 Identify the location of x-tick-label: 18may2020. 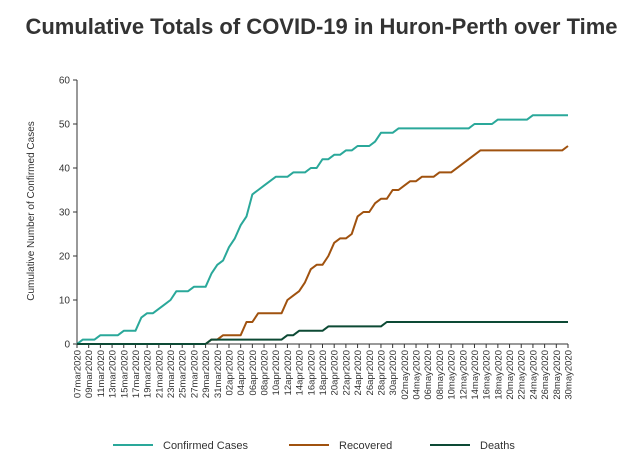
(498, 375).